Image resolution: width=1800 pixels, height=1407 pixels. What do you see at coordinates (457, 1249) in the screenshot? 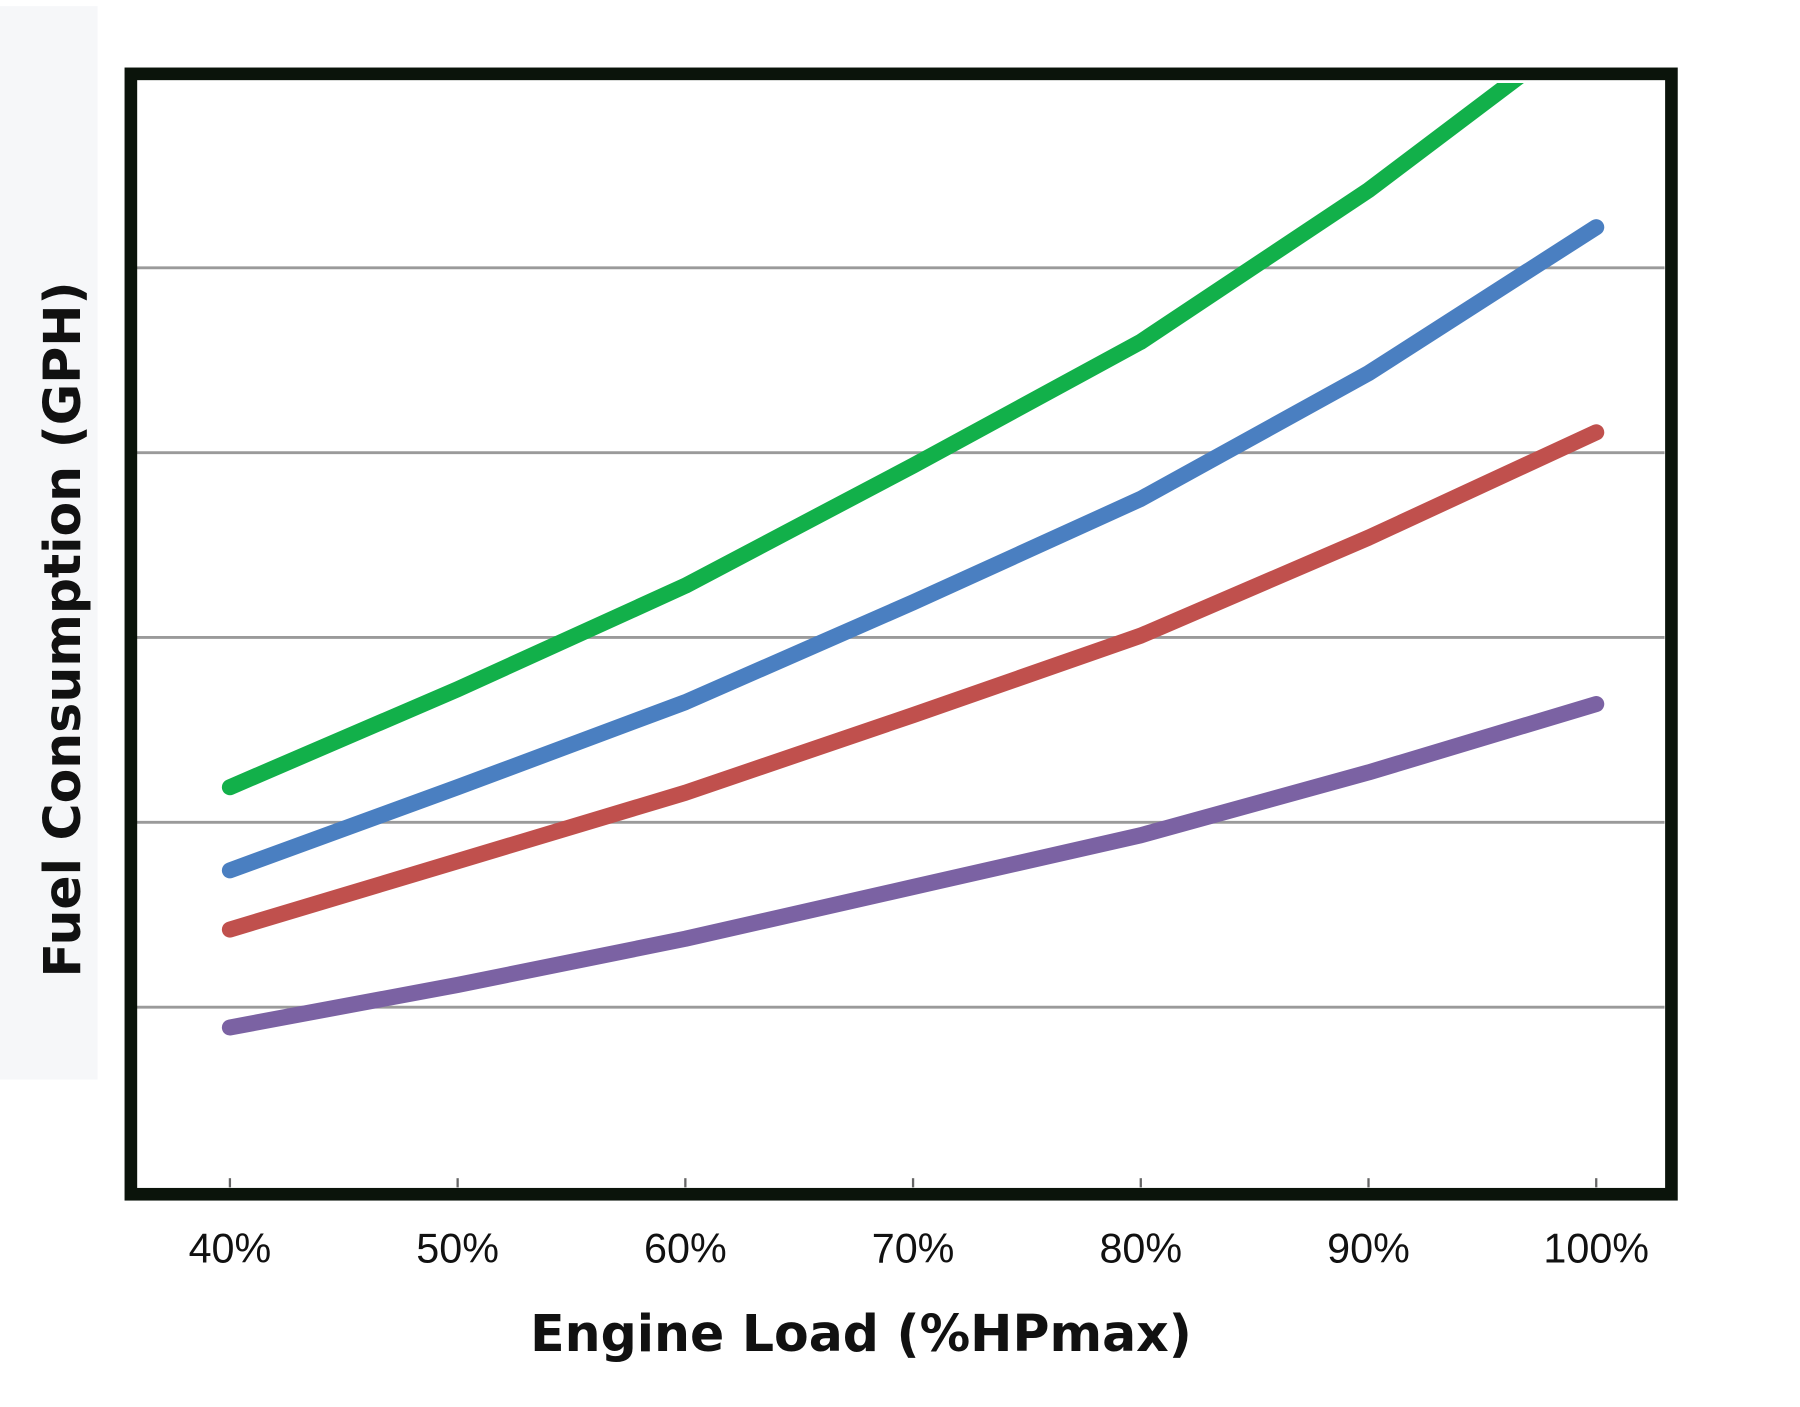
I see `x-tick-label: 50%` at bounding box center [457, 1249].